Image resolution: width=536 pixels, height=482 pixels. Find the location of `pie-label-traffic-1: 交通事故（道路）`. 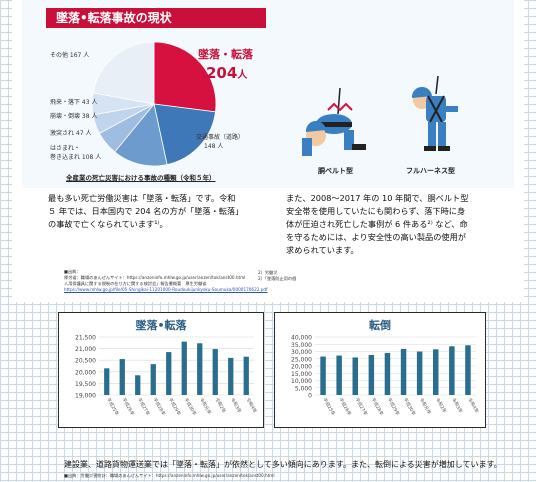

pie-label-traffic-1: 交通事故（道路） is located at coordinates (220, 137).